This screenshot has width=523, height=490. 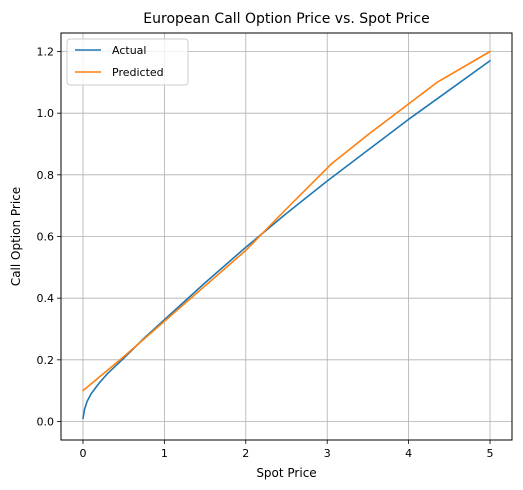 I want to click on x-tick-label: 1, so click(x=164, y=453).